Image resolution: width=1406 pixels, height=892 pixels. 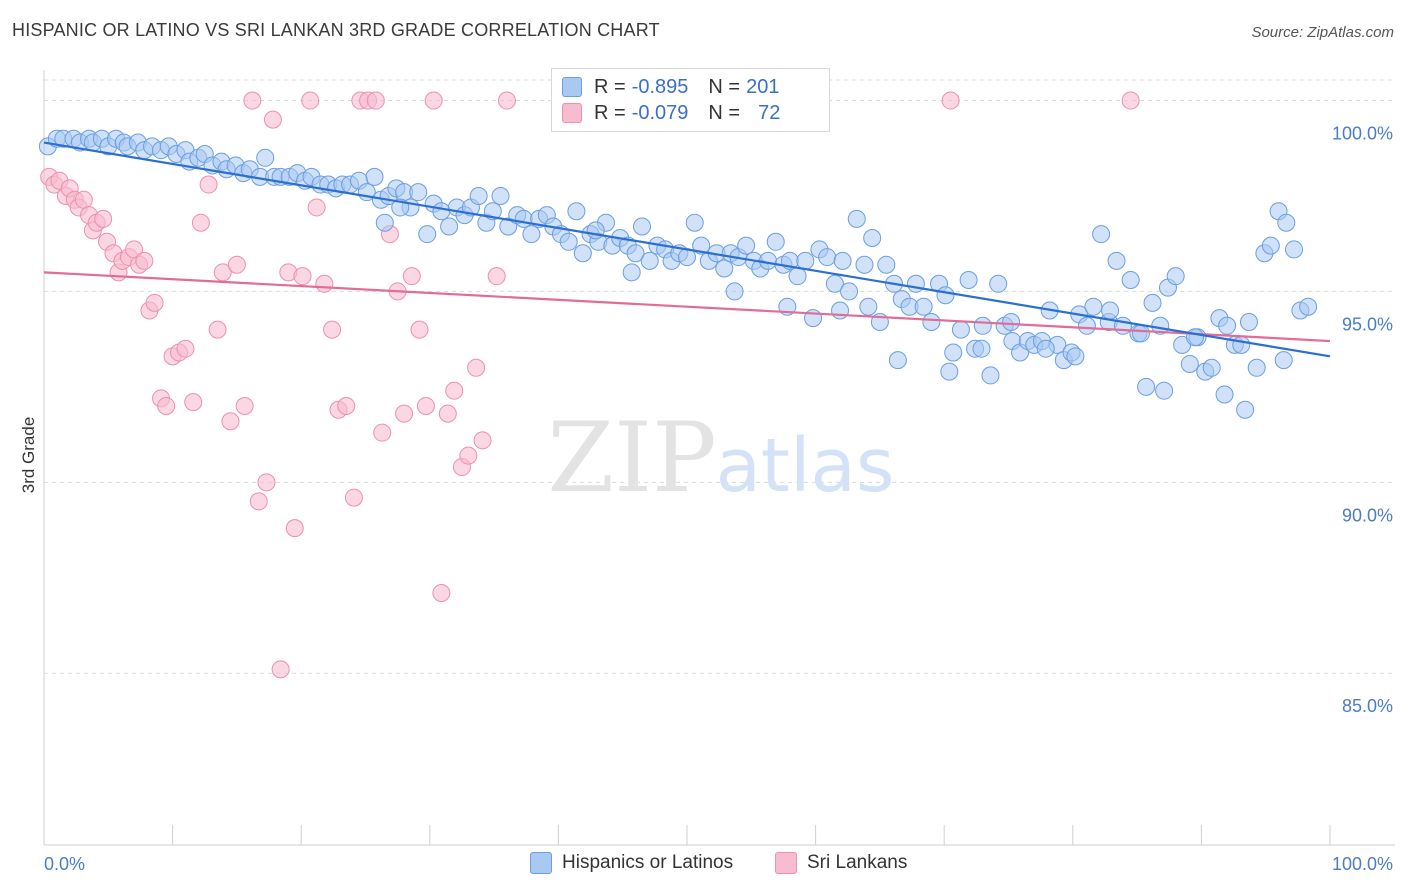 What do you see at coordinates (631, 458) in the screenshot?
I see `watermark-zip: ZIP` at bounding box center [631, 458].